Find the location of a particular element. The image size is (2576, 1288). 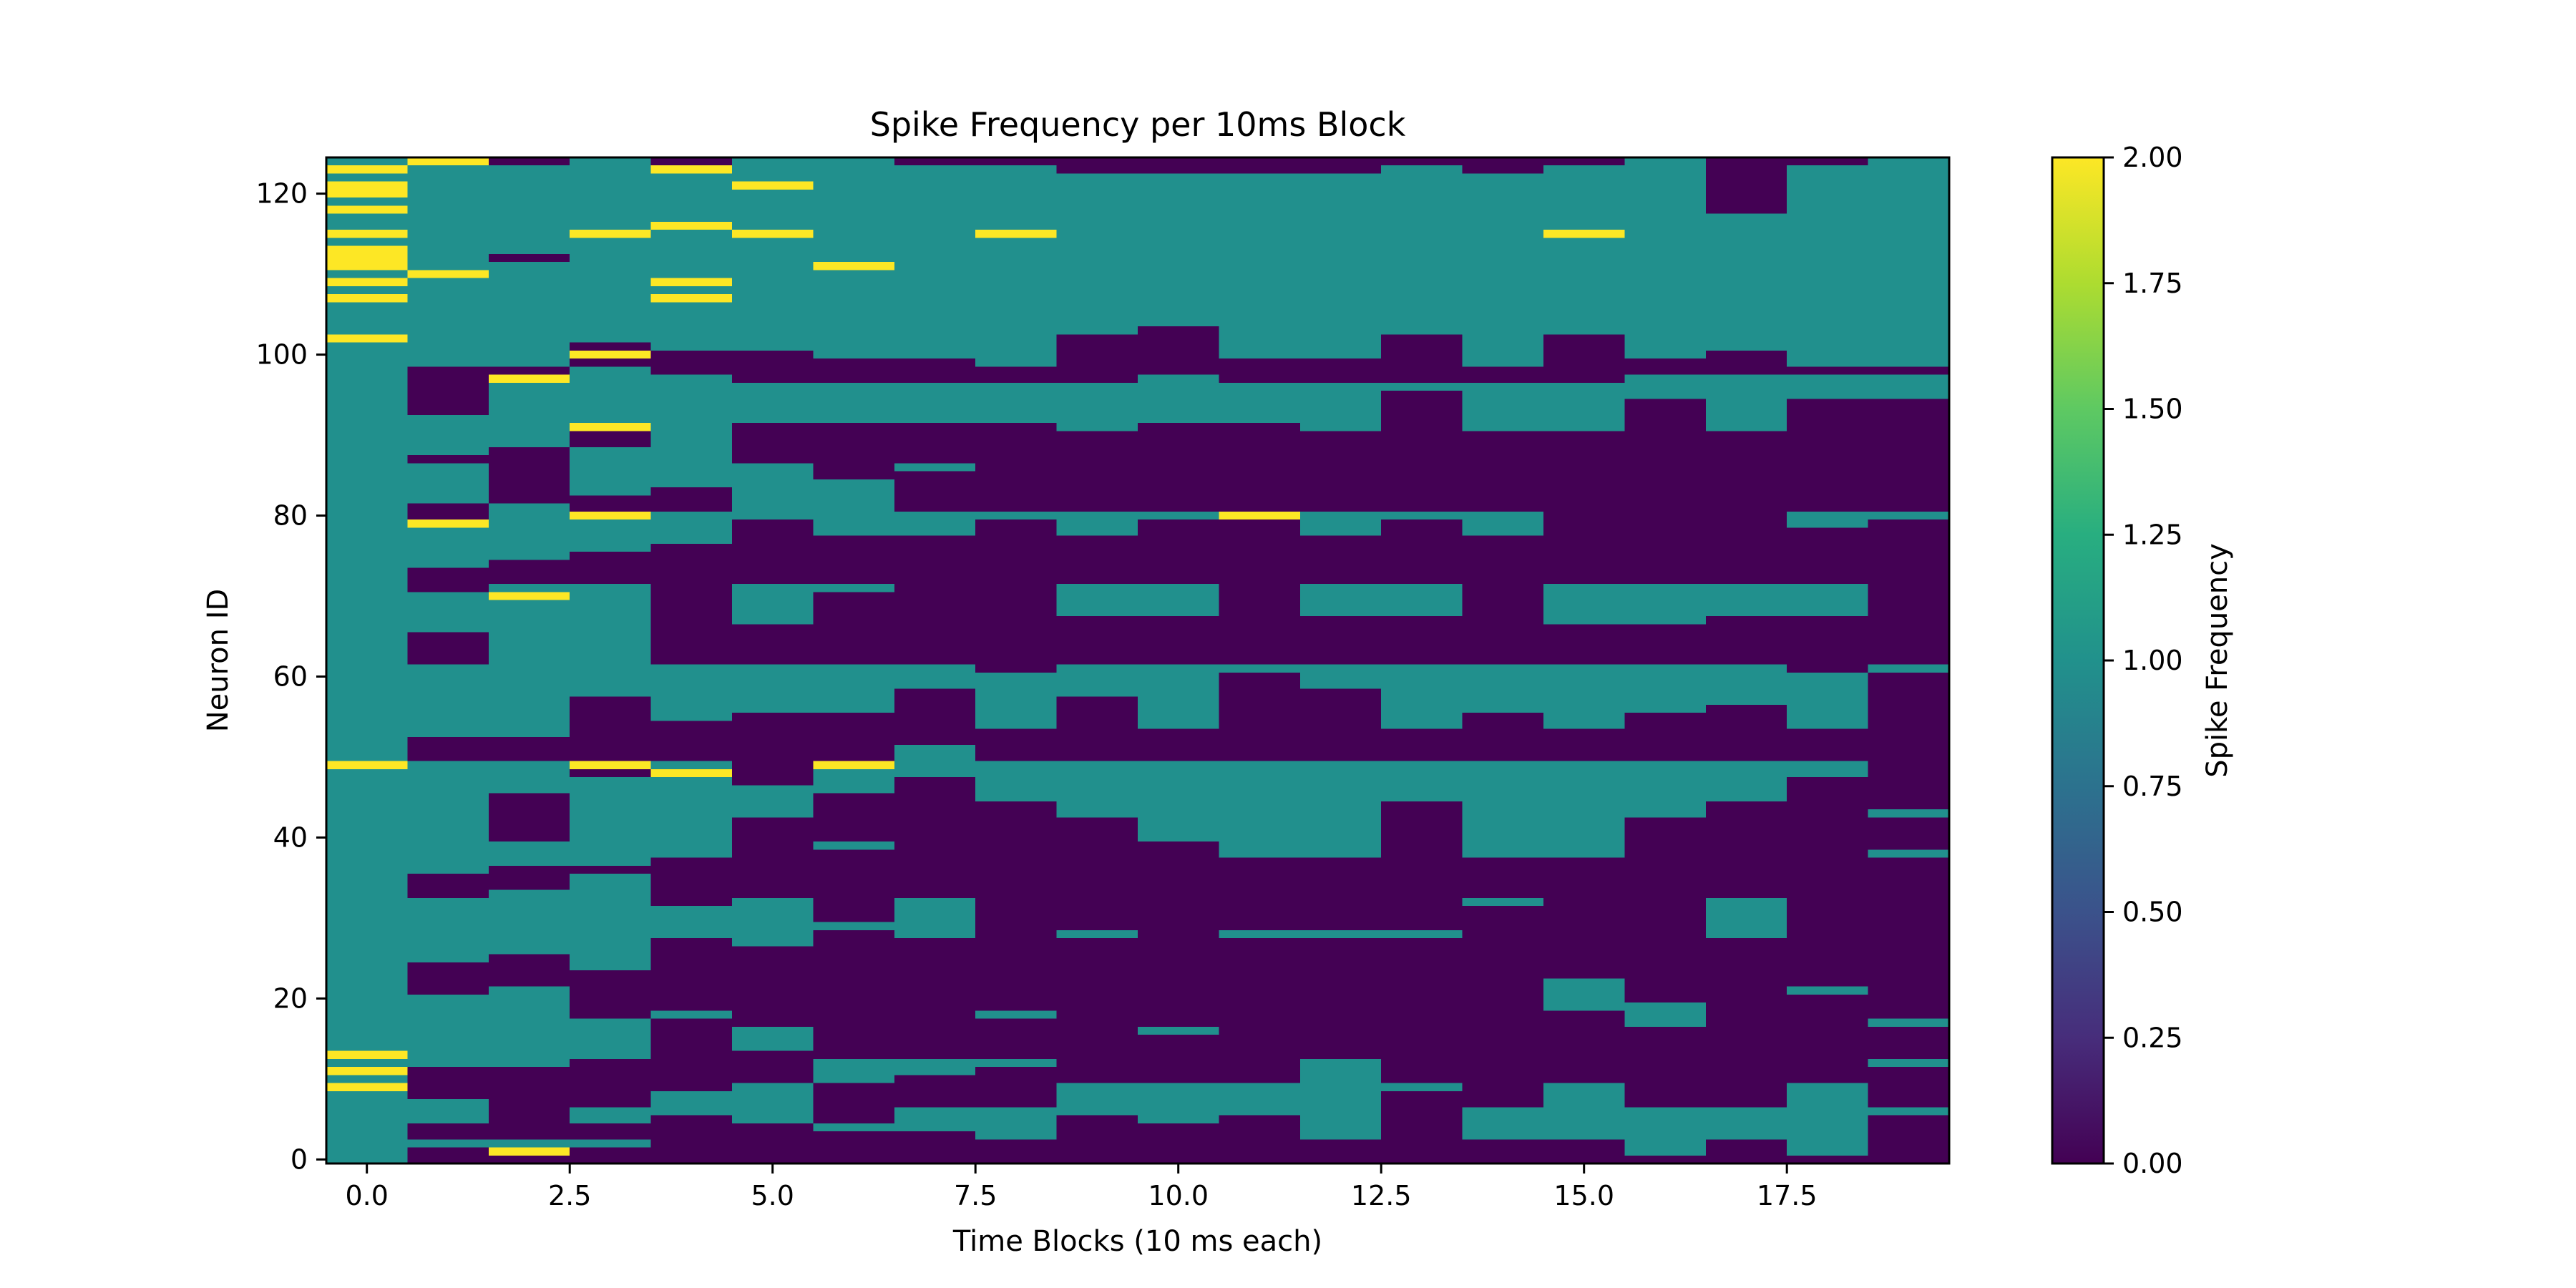

colorbar-ticks: 0.00 0.25 0.50 0.75 1.00 1.25 1.50 1.75 2.00 is located at coordinates (2143, 660).